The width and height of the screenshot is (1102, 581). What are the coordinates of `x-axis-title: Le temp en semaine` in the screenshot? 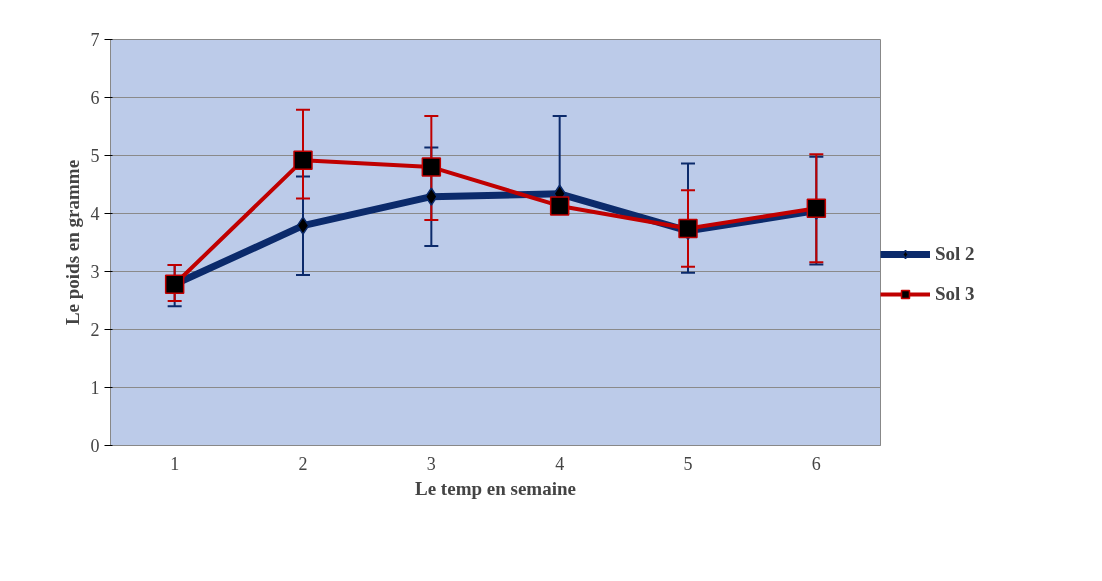 It's located at (495, 488).